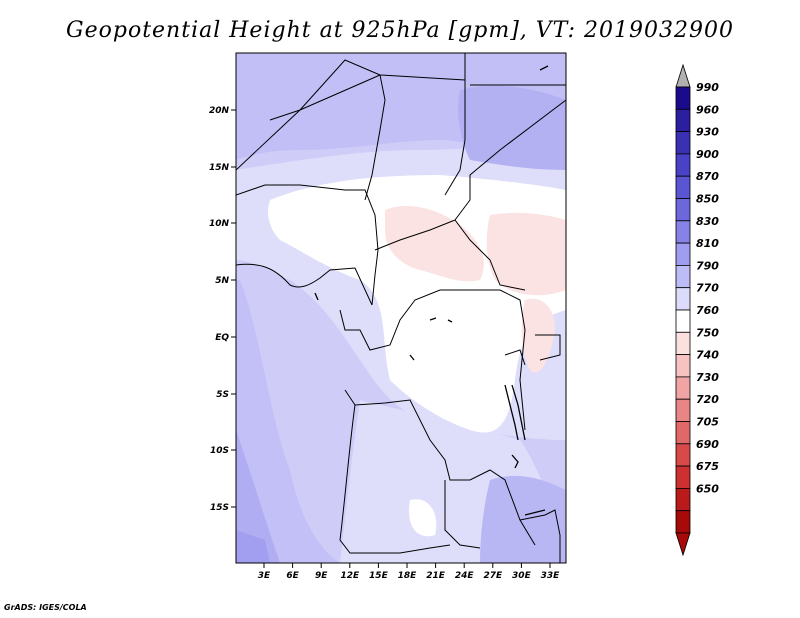 This screenshot has width=800, height=618. Describe the element at coordinates (707, 488) in the screenshot. I see `colorbar-label: 650` at that location.